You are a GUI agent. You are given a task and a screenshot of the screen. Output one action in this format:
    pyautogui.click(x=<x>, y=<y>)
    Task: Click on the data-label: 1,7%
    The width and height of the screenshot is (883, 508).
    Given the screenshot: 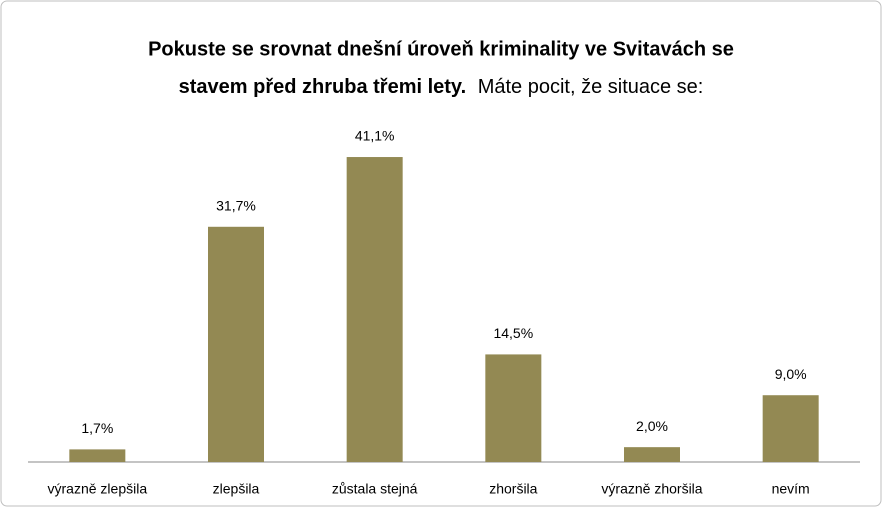 What is the action you would take?
    pyautogui.click(x=97, y=428)
    